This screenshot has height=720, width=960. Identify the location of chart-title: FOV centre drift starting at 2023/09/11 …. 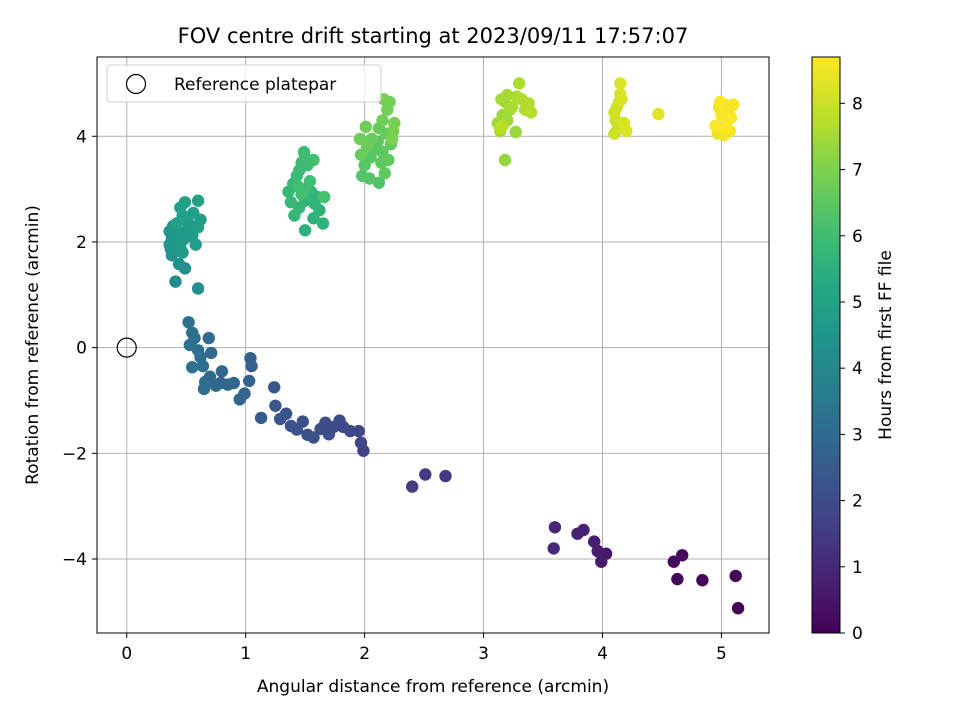
(433, 36).